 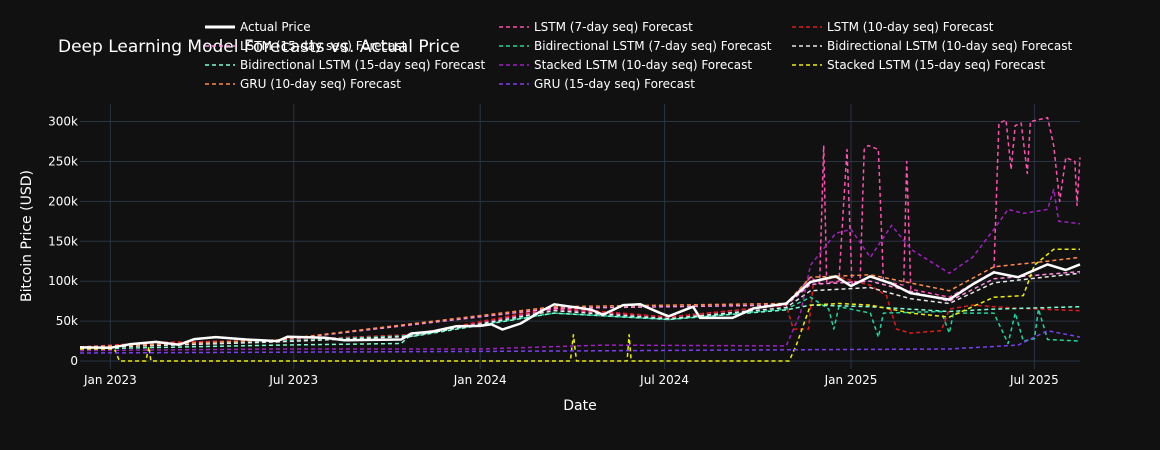 What do you see at coordinates (74, 361) in the screenshot?
I see `y-tick-label: 0` at bounding box center [74, 361].